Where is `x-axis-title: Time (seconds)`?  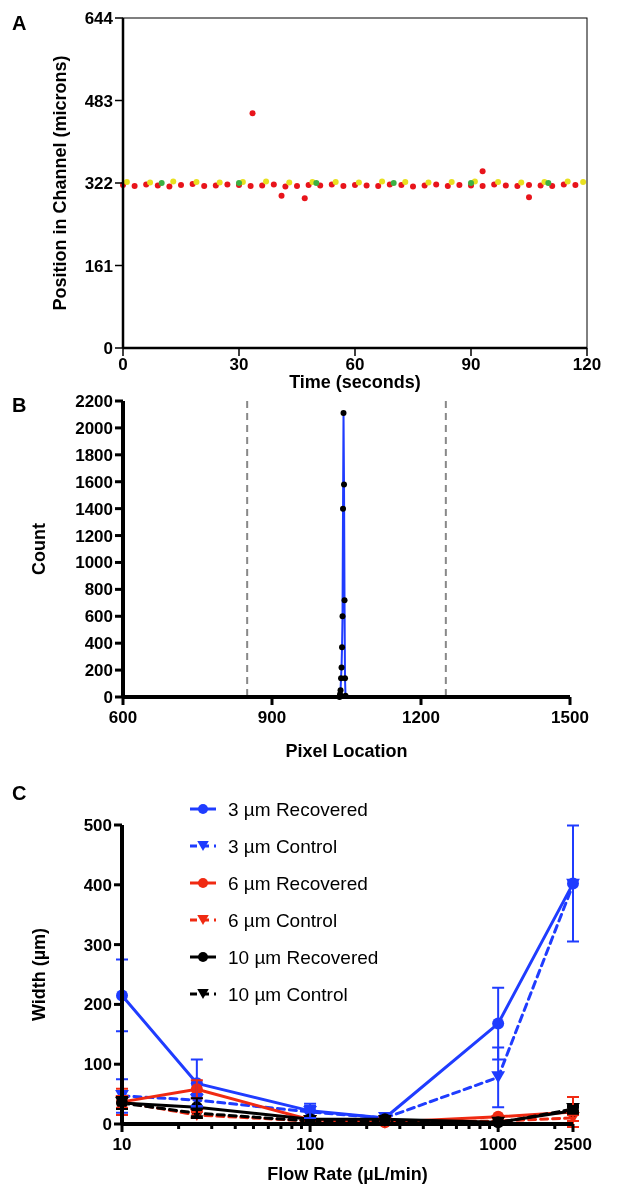 x-axis-title: Time (seconds) is located at coordinates (355, 382).